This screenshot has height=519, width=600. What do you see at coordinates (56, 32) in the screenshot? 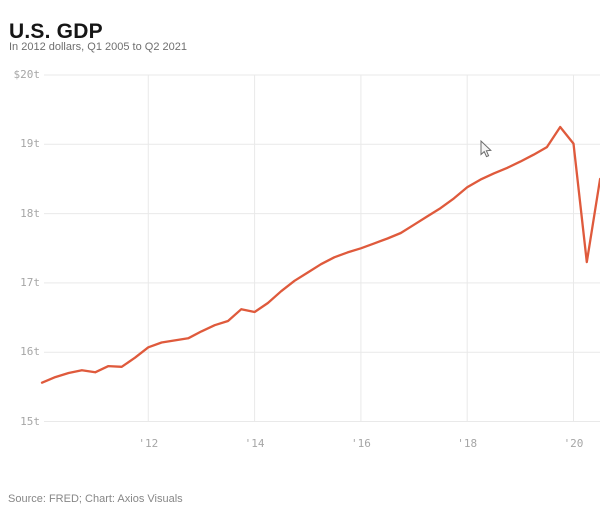
I see `page-title: U.S. GDP` at bounding box center [56, 32].